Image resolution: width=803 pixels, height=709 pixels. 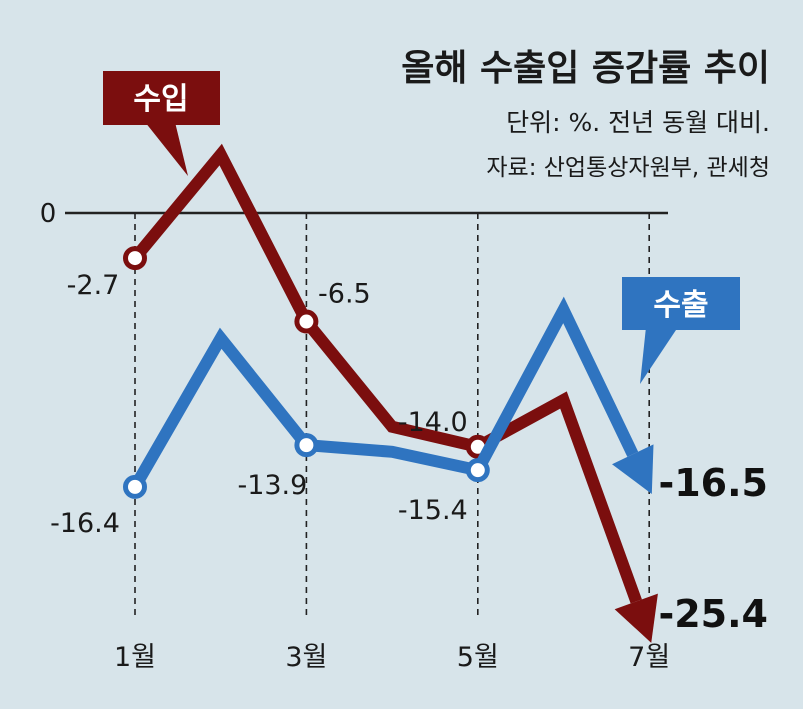 What do you see at coordinates (585, 68) in the screenshot?
I see `chart-title: 올해 수출입 증감률 추이` at bounding box center [585, 68].